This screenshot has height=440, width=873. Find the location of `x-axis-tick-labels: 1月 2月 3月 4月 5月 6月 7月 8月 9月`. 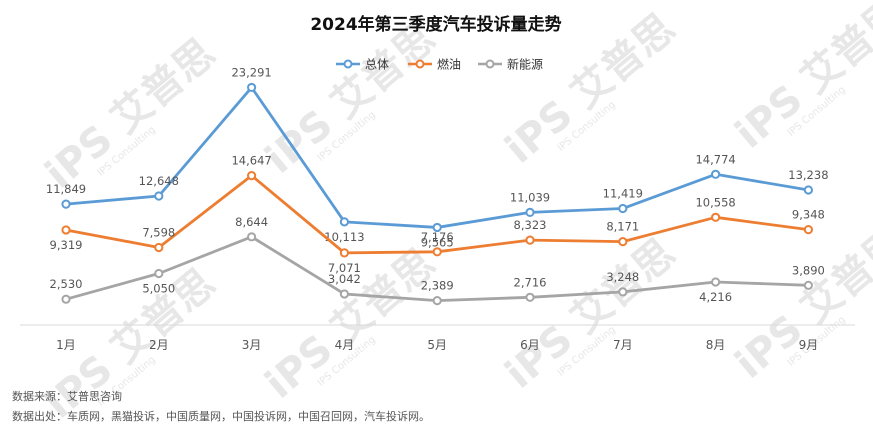

x-axis-tick-labels: 1月 2月 3月 4月 5月 6月 7月 8月 9月 is located at coordinates (437, 345).